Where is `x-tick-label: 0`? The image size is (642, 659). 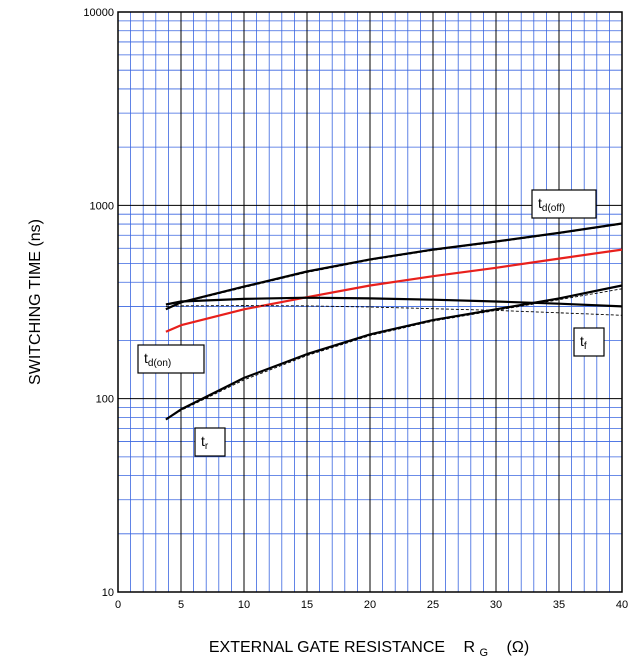
x-tick-label: 0 is located at coordinates (118, 605).